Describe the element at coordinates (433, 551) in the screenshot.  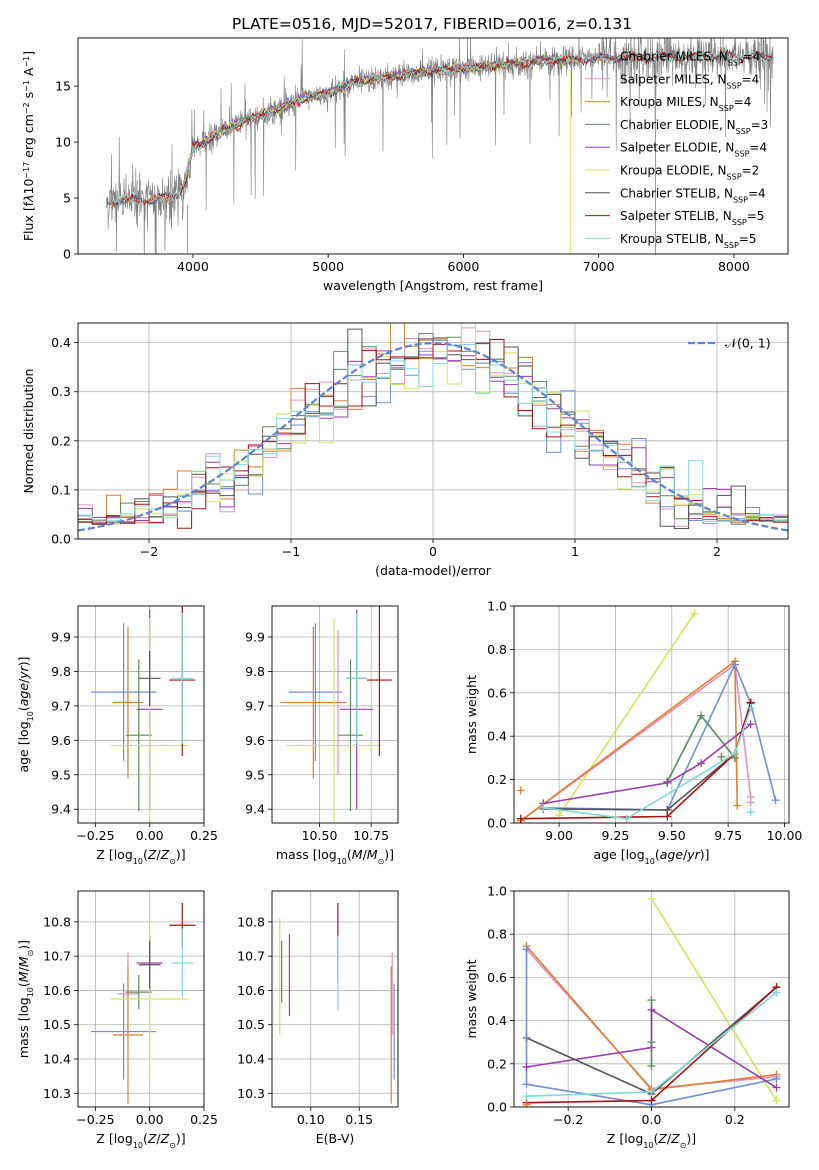
I see `x-tick-label: 0` at that location.